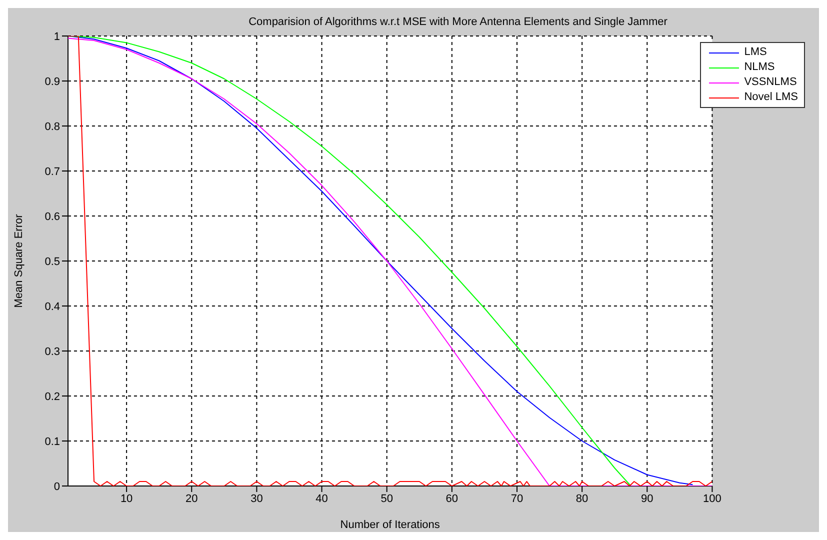 The image size is (827, 540). Describe the element at coordinates (712, 498) in the screenshot. I see `x-tick-label: 100` at that location.